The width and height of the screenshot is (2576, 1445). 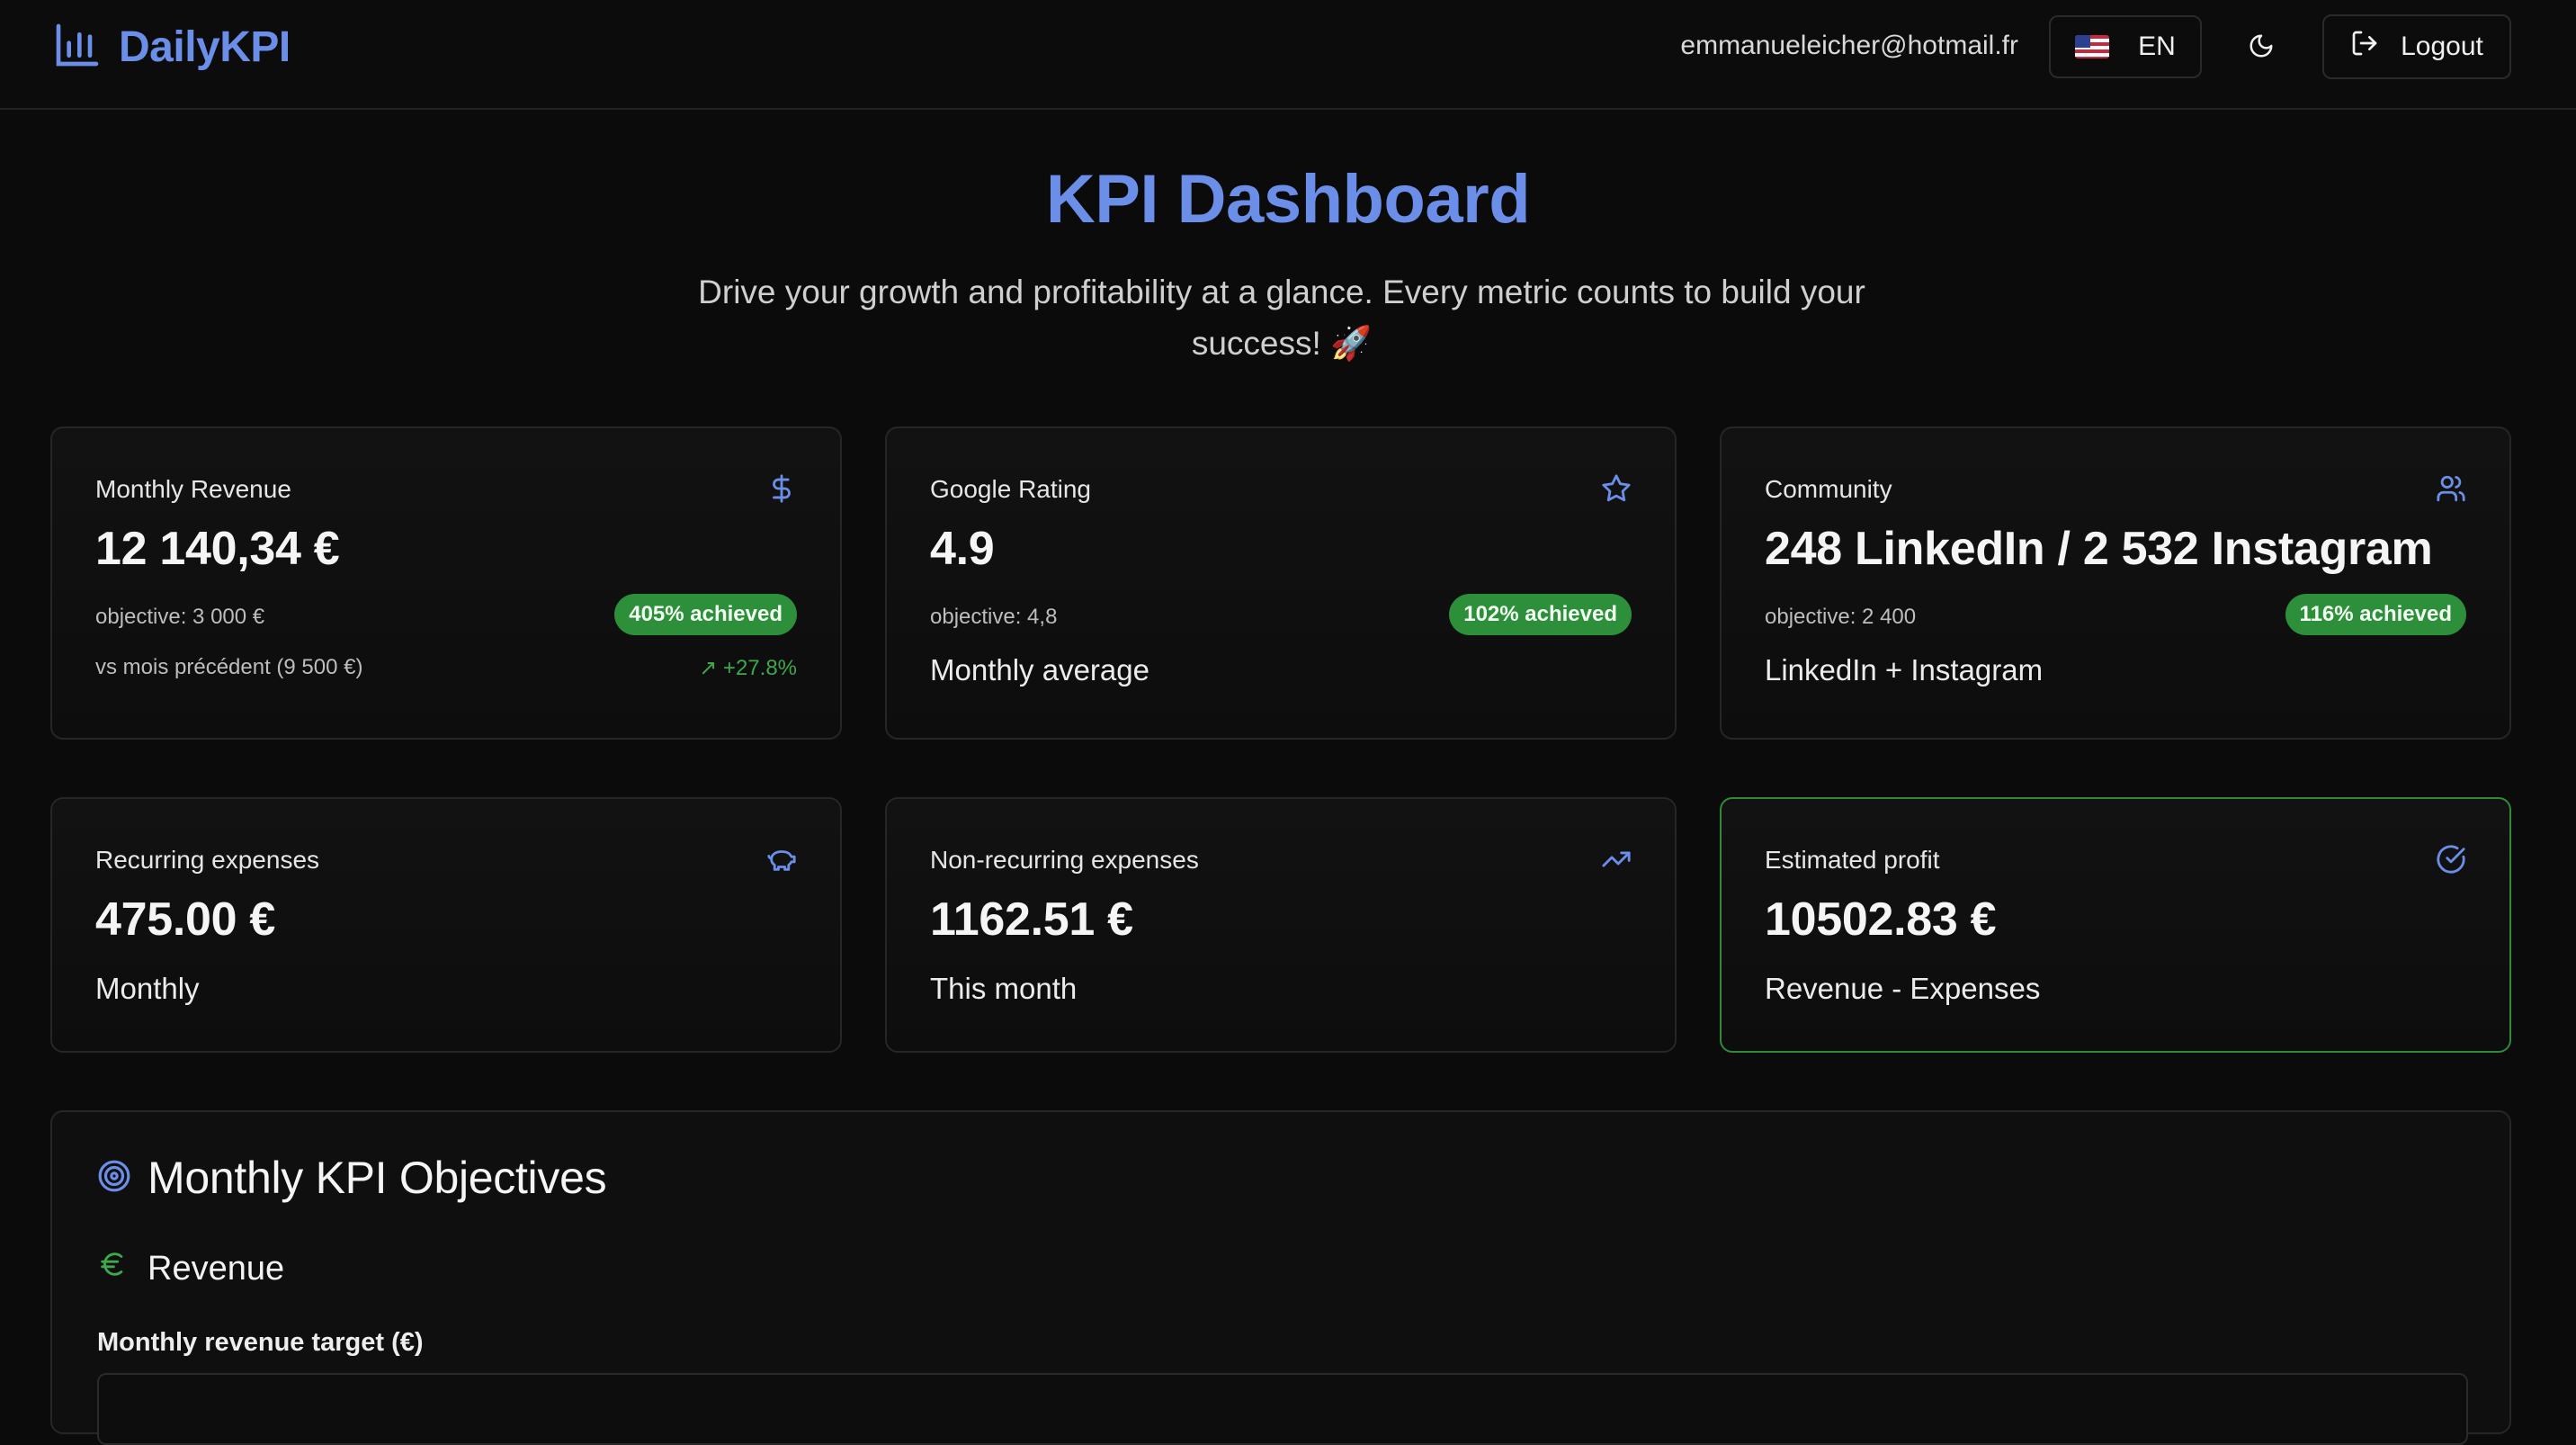 I want to click on previous-month-comparison: vs mois précédent (9 500 €), so click(x=229, y=667).